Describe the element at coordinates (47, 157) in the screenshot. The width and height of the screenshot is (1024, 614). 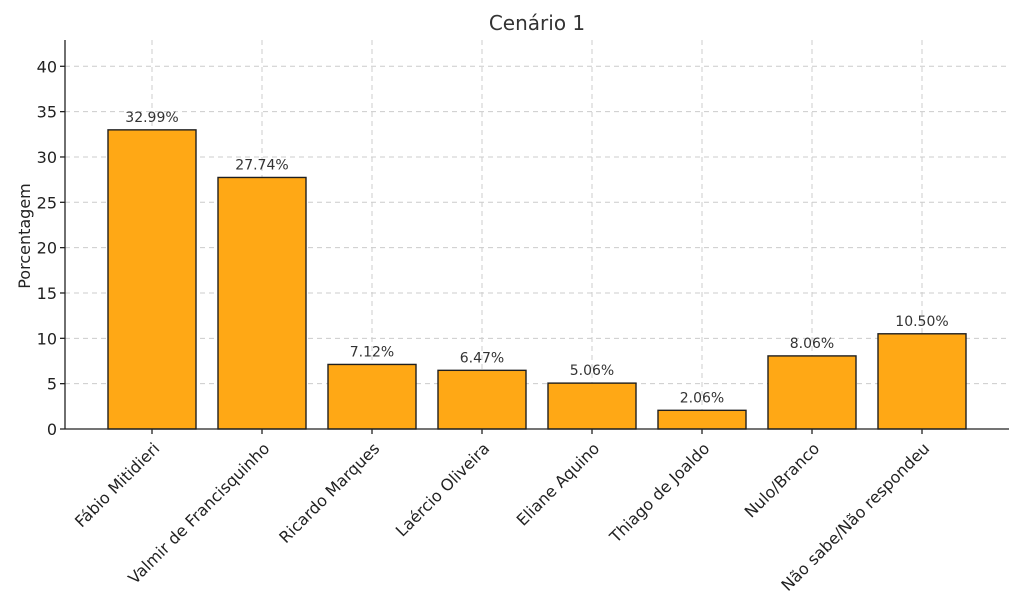
I see `y-tick-label: 30` at that location.